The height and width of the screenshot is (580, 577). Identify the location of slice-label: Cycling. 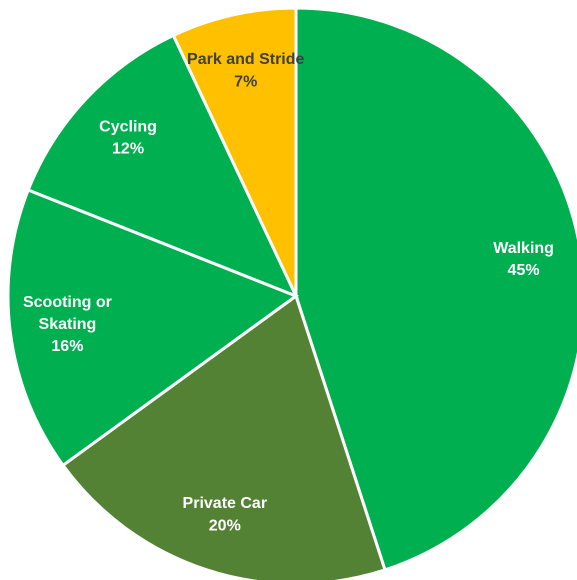
(128, 126).